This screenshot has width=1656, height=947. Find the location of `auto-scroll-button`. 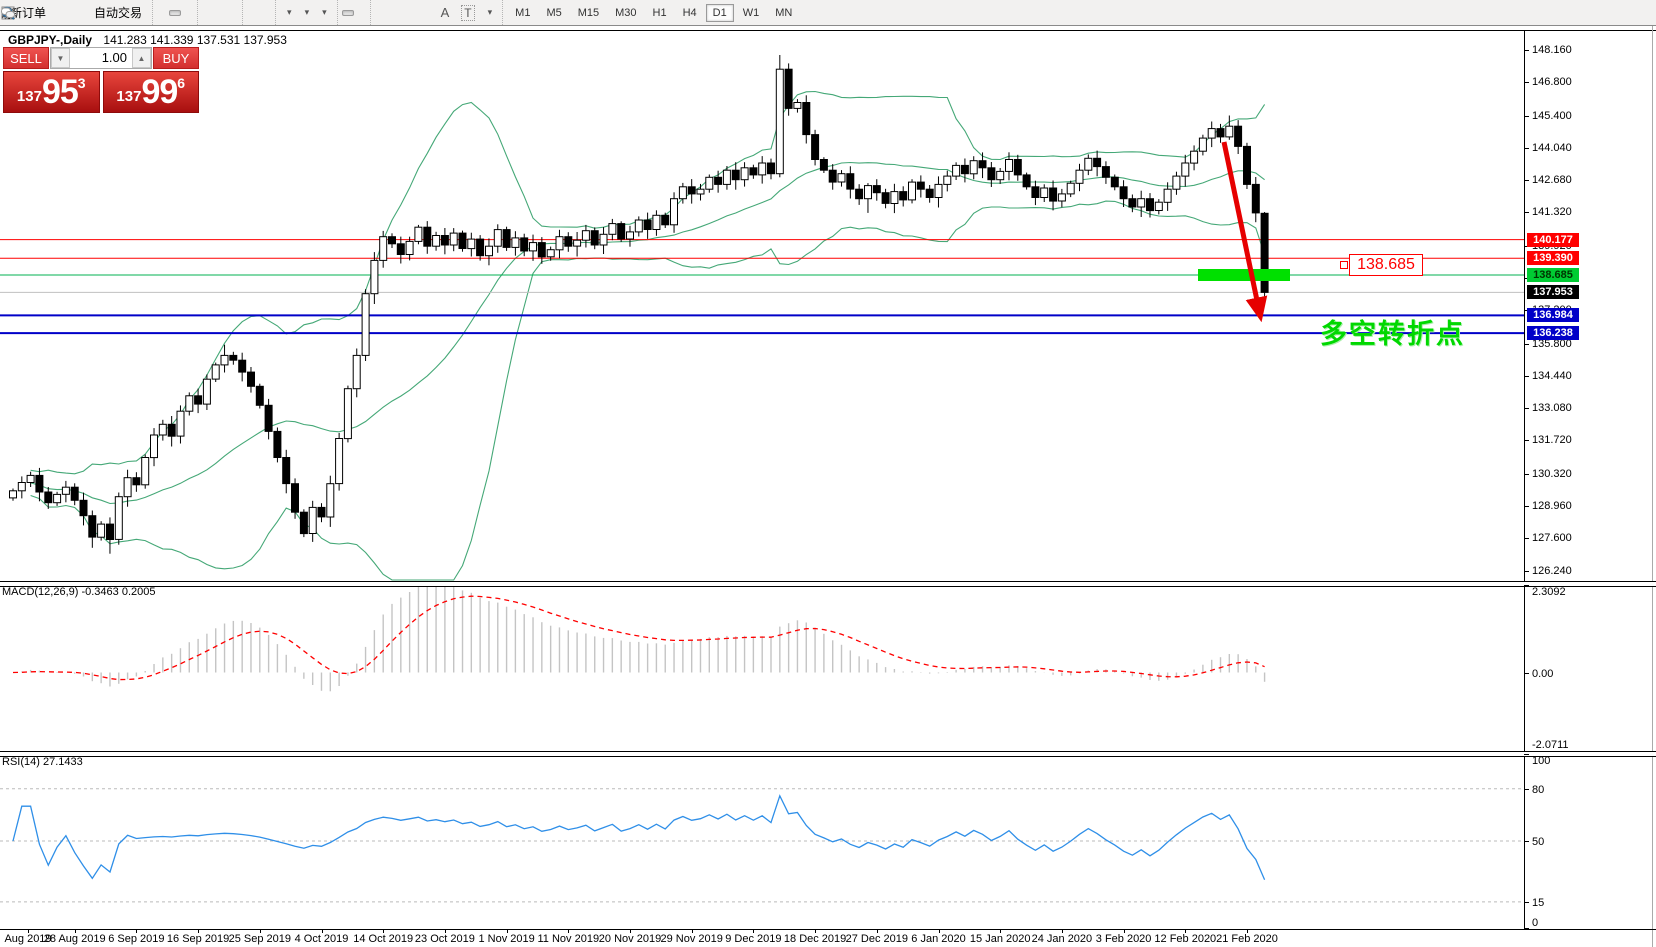

auto-scroll-button is located at coordinates (130, 12).